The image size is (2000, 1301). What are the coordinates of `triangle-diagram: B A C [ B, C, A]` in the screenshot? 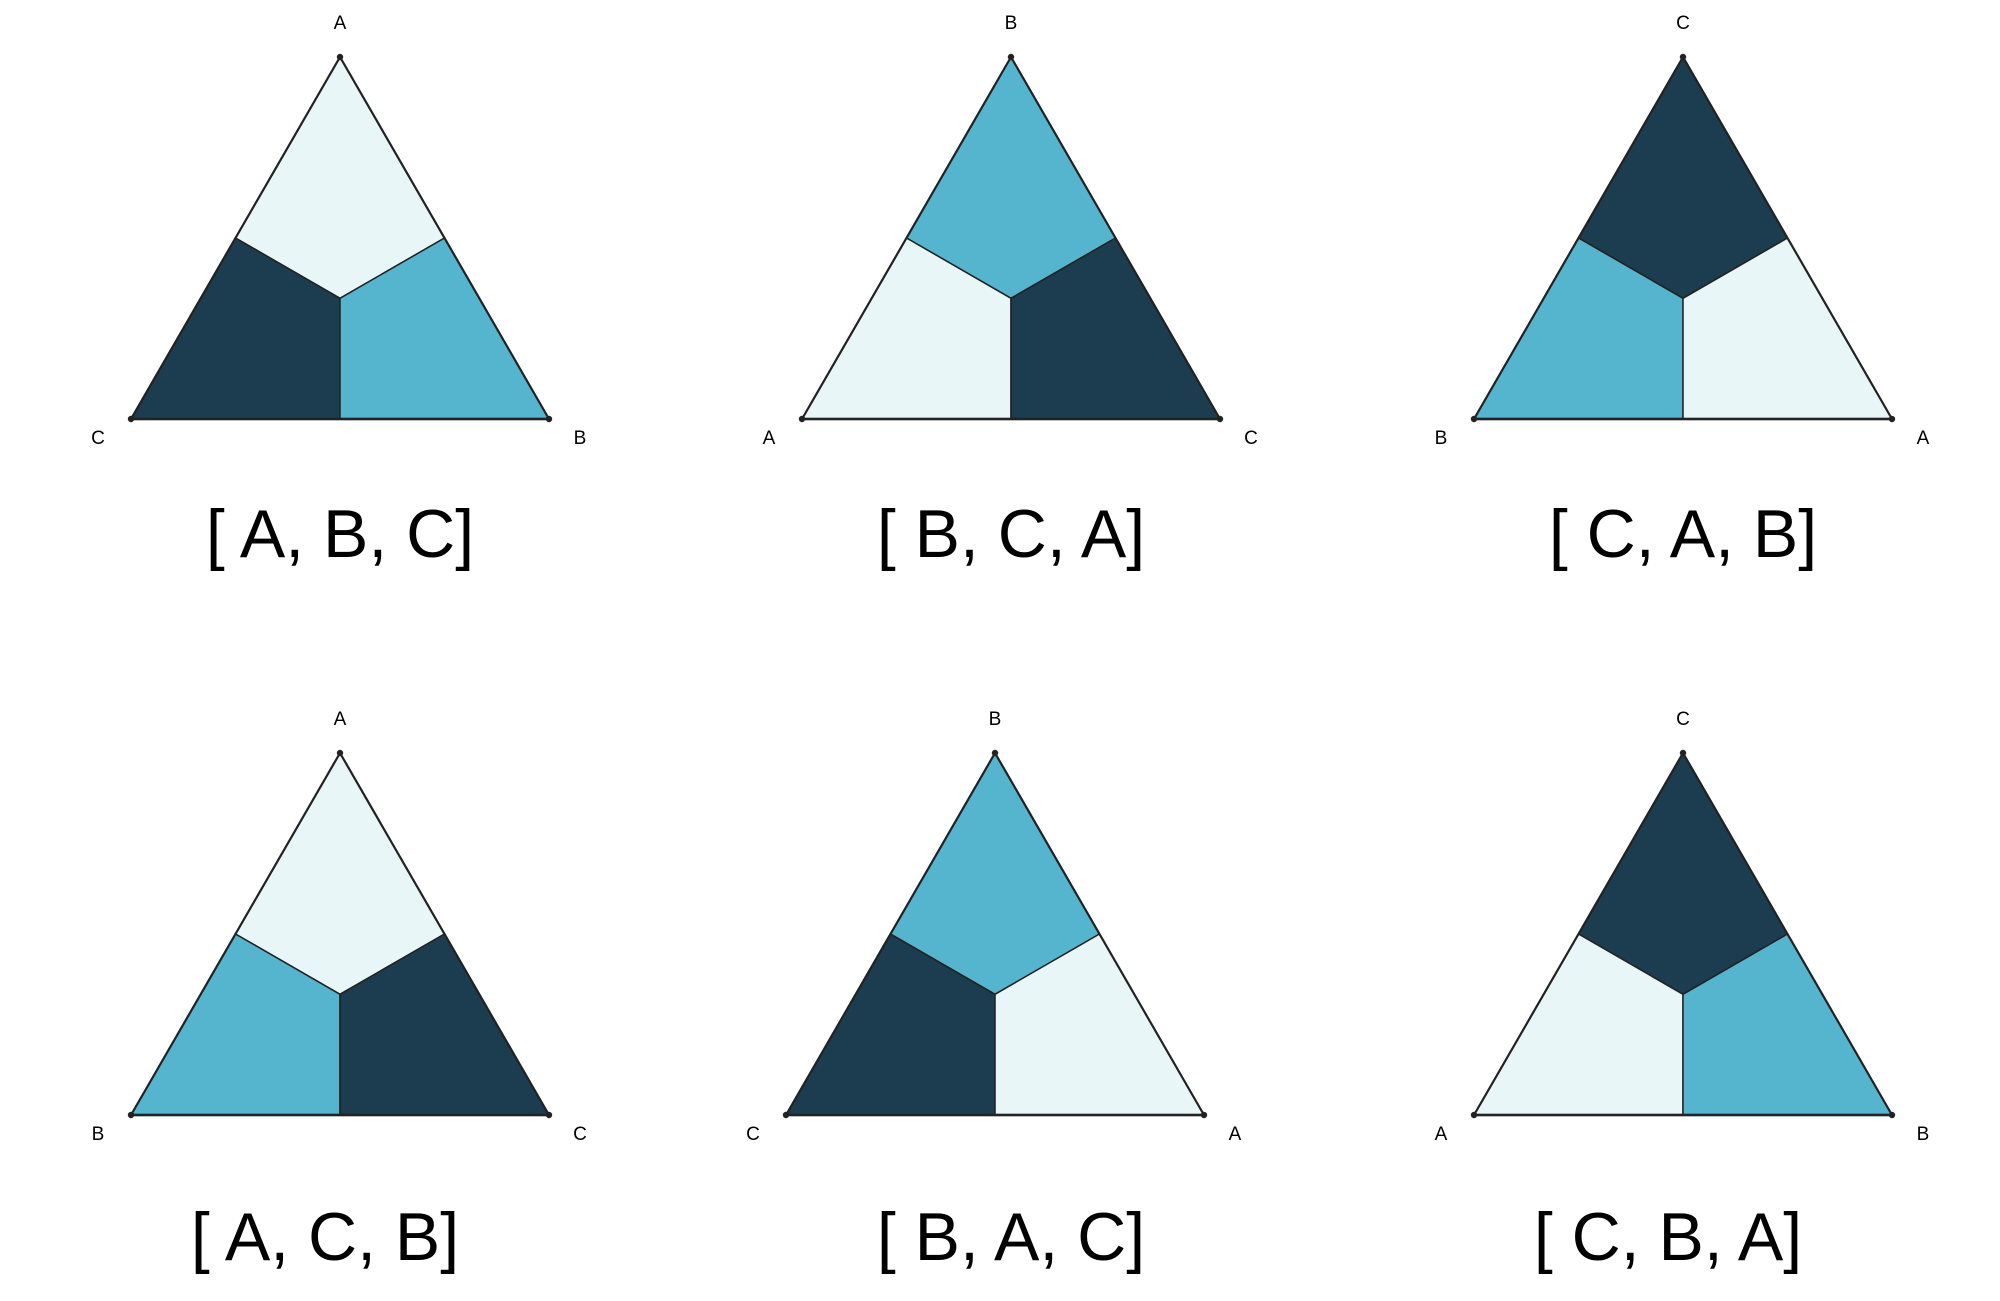 It's located at (1010, 292).